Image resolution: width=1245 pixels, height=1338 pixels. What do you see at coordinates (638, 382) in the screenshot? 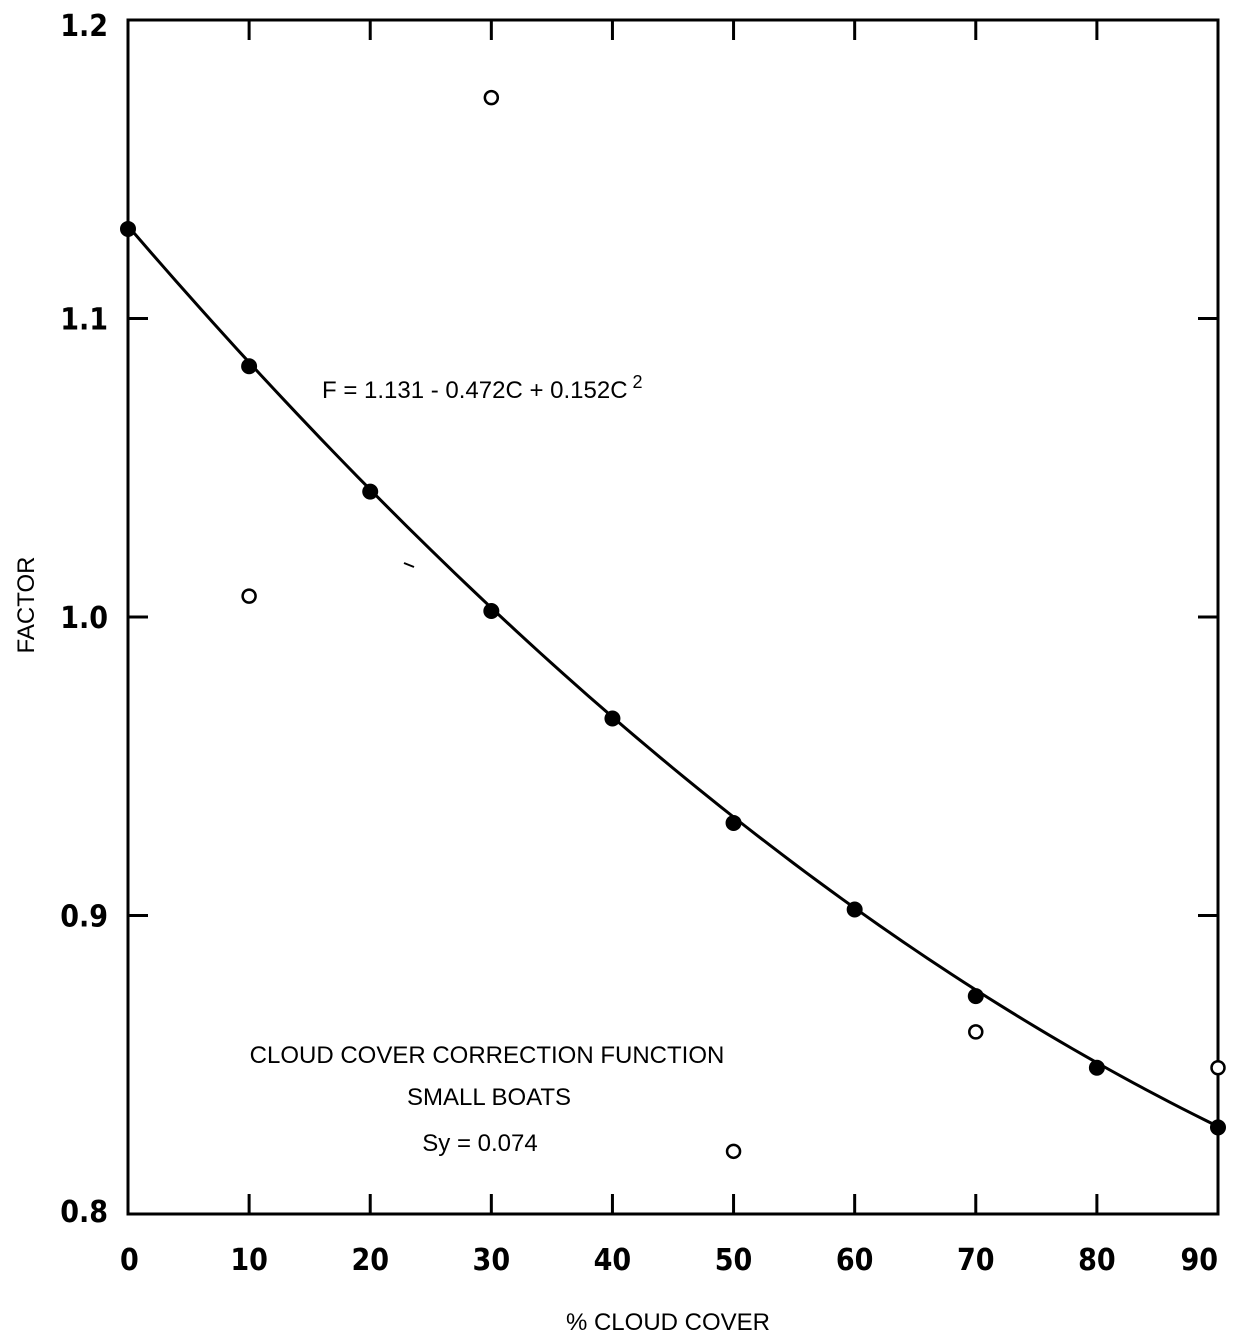
I see `equation-superscript: 2` at bounding box center [638, 382].